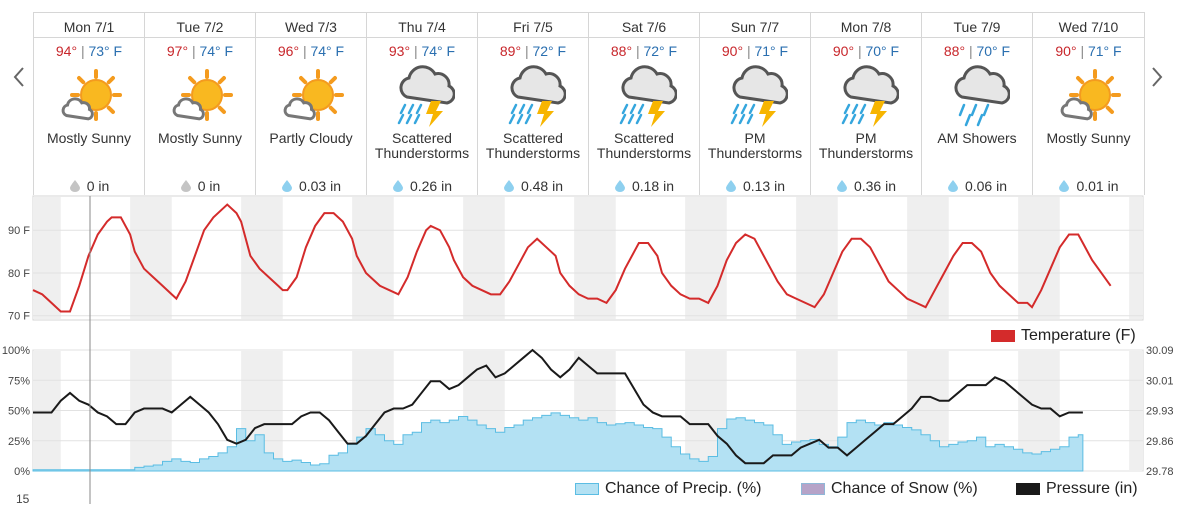  Describe the element at coordinates (1090, 95) in the screenshot. I see `mostly-sunny-icon` at that location.